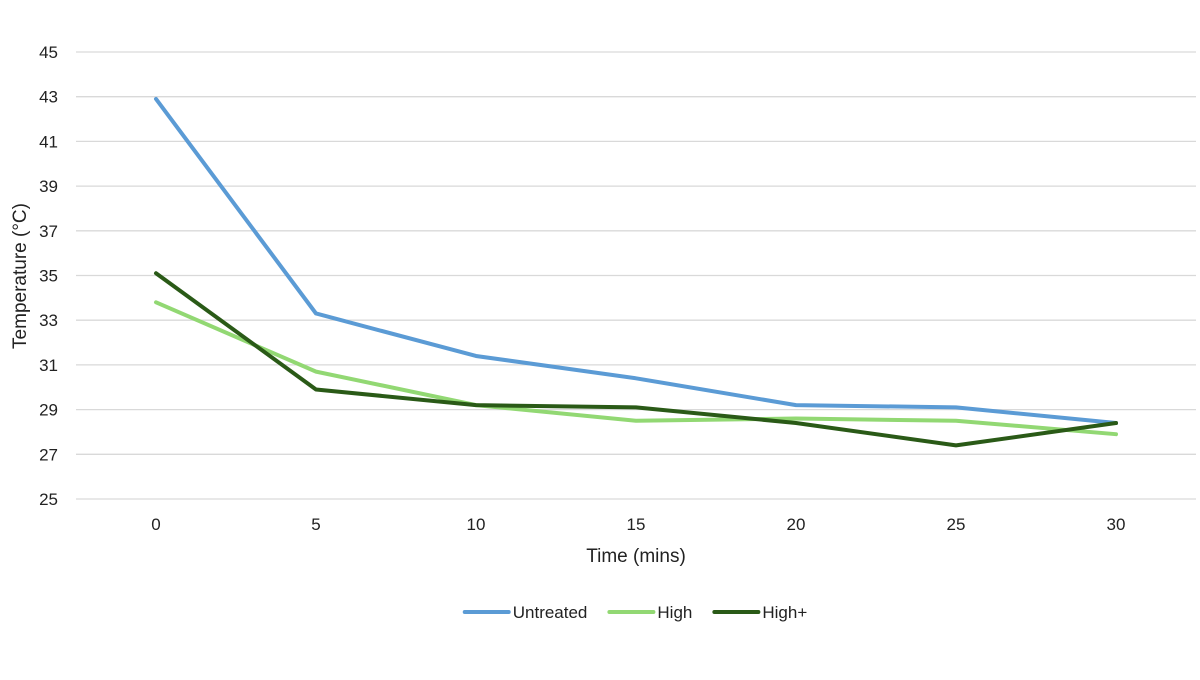  What do you see at coordinates (674, 612) in the screenshot?
I see `legend-label: High` at bounding box center [674, 612].